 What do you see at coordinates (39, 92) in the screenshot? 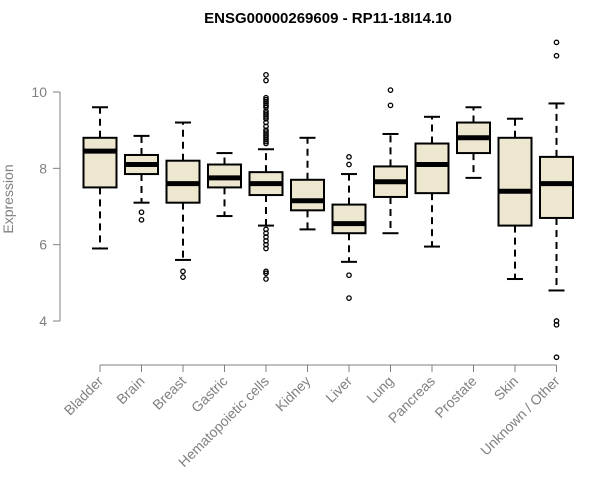
I see `y-tick-label: 10` at bounding box center [39, 92].